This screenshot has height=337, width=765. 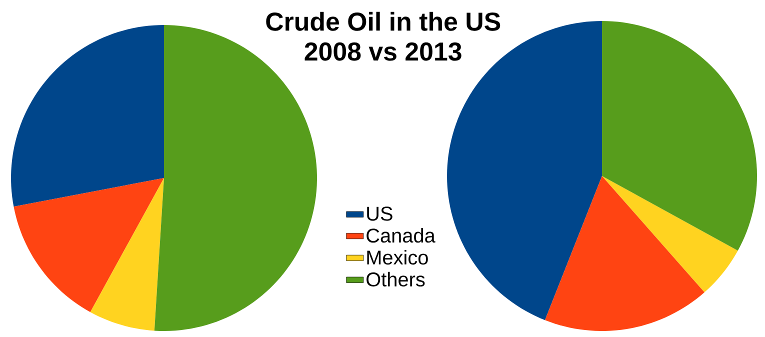 I want to click on text: 2008 vs 2013, so click(x=383, y=51).